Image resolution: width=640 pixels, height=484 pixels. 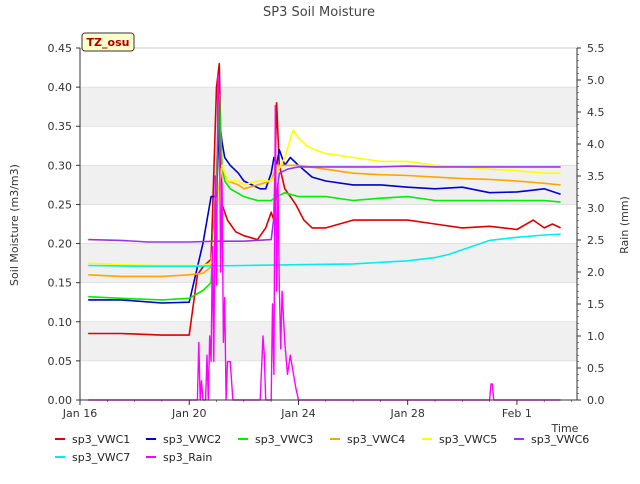 I want to click on legend-label: sp3_VWC3, so click(x=284, y=439).